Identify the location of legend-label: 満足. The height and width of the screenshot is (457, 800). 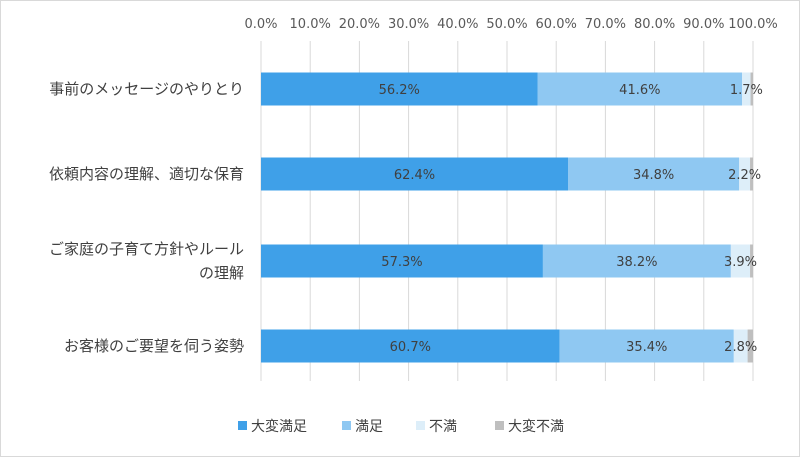
(369, 427).